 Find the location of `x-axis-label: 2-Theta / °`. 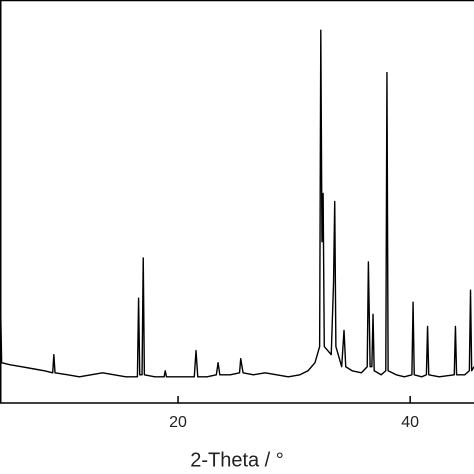

x-axis-label: 2-Theta / ° is located at coordinates (237, 460).